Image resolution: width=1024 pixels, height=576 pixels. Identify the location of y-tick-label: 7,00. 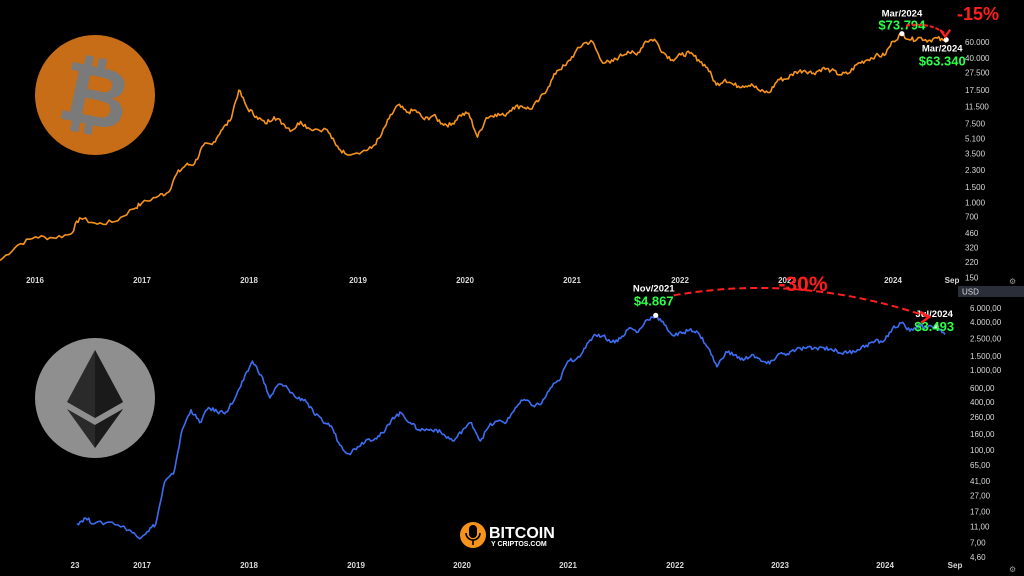
(978, 542).